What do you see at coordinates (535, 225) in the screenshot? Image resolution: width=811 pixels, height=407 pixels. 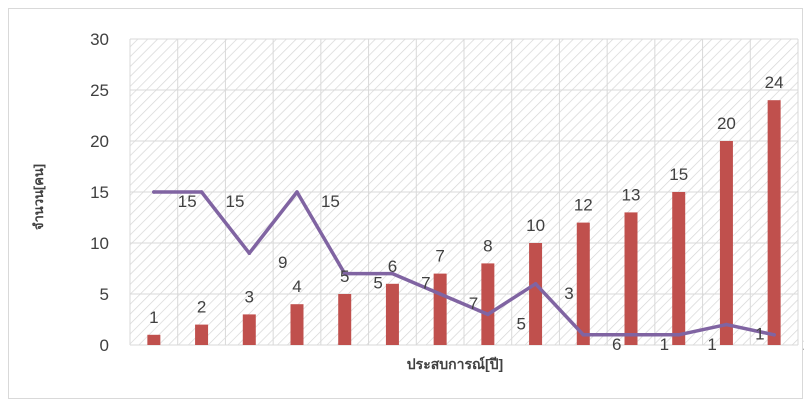 I see `bar-data-label: 10` at bounding box center [535, 225].